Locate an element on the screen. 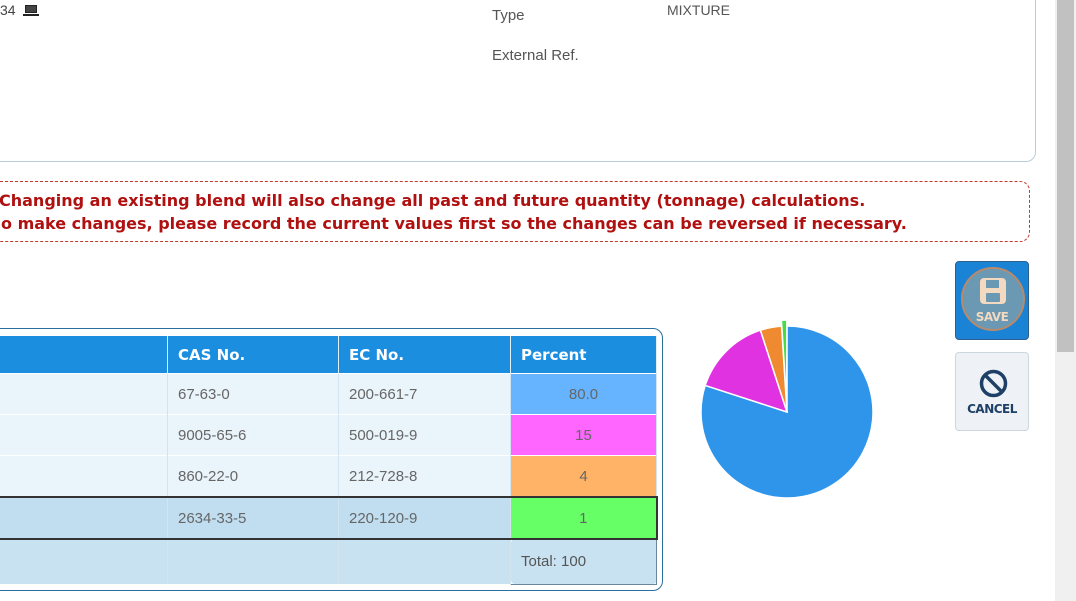 This screenshot has height=601, width=1076. ec-cell: 212-728-8 is located at coordinates (424, 476).